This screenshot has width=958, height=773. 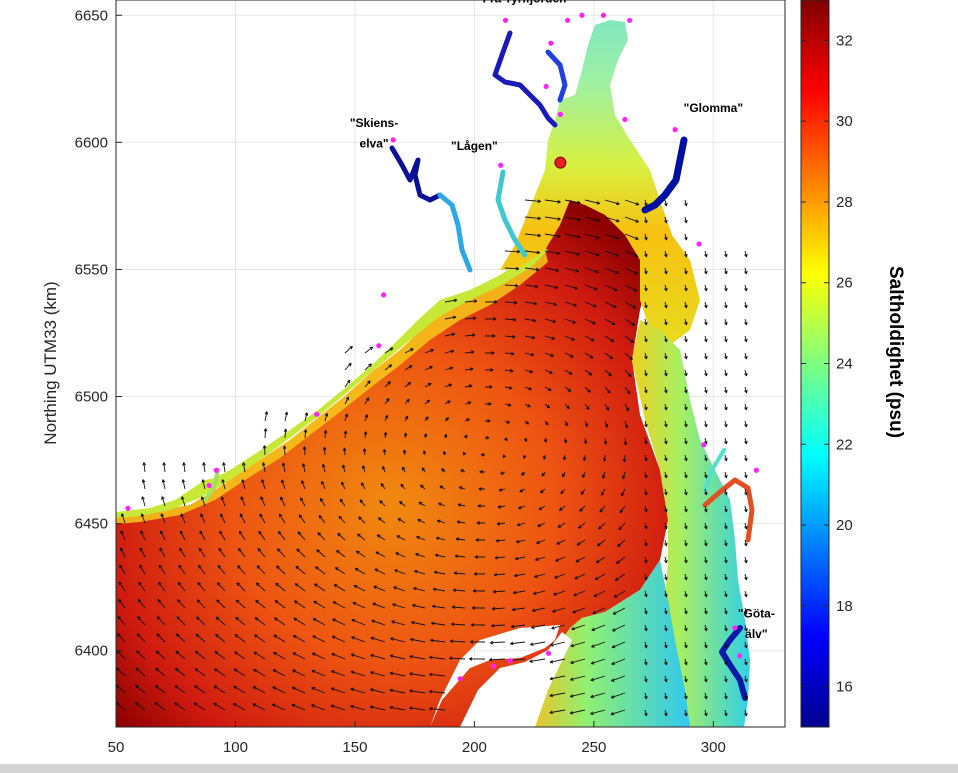 I want to click on y-tick-label: 6450, so click(x=91, y=524).